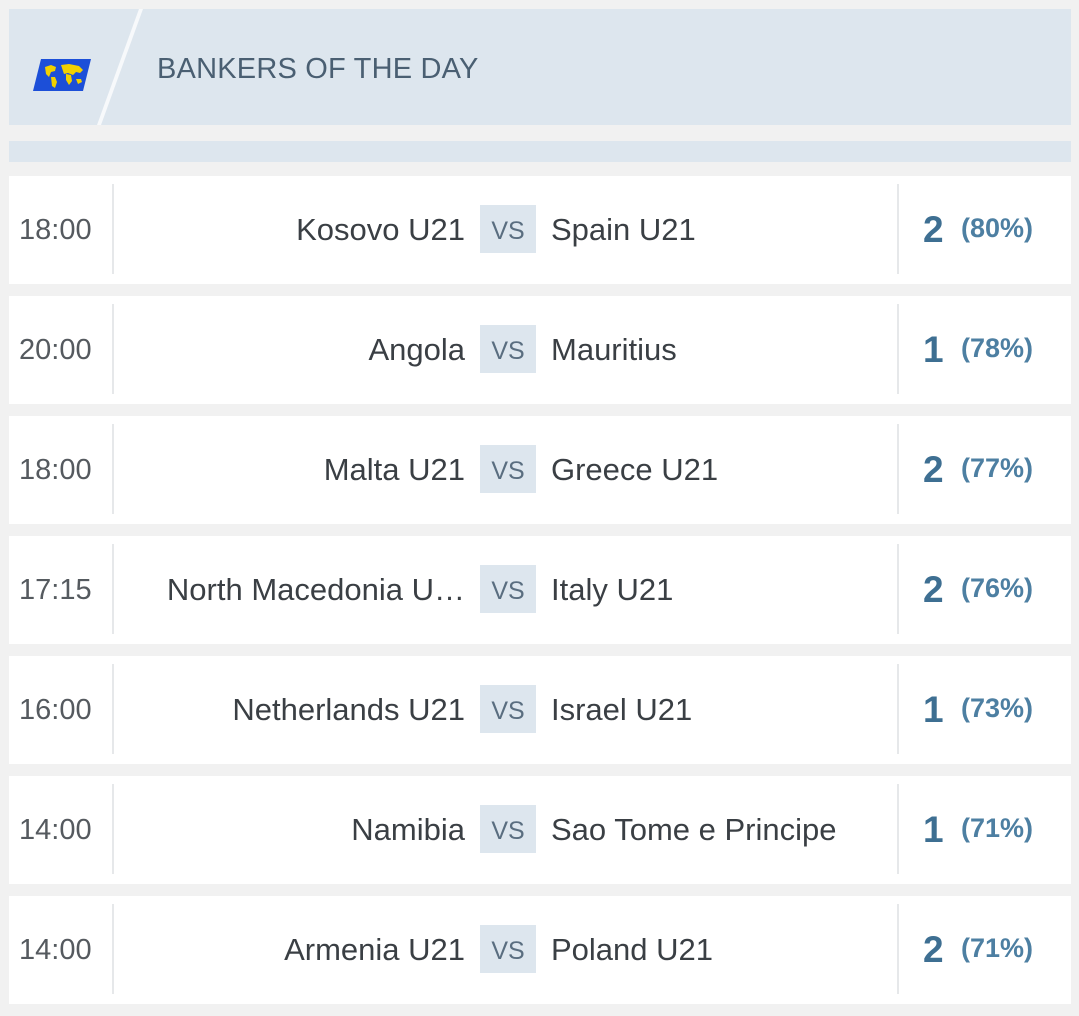 Image resolution: width=1079 pixels, height=1016 pixels. What do you see at coordinates (997, 228) in the screenshot?
I see `tip-probability: (80%)` at bounding box center [997, 228].